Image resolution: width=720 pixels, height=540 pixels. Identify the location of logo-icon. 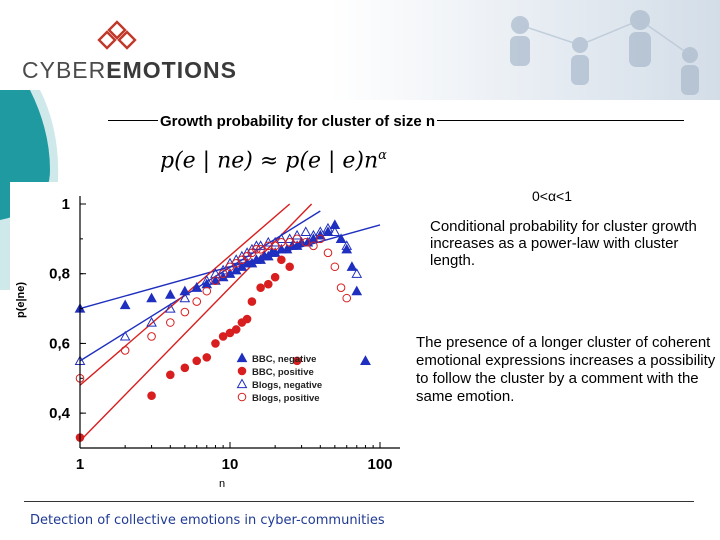
(117, 35).